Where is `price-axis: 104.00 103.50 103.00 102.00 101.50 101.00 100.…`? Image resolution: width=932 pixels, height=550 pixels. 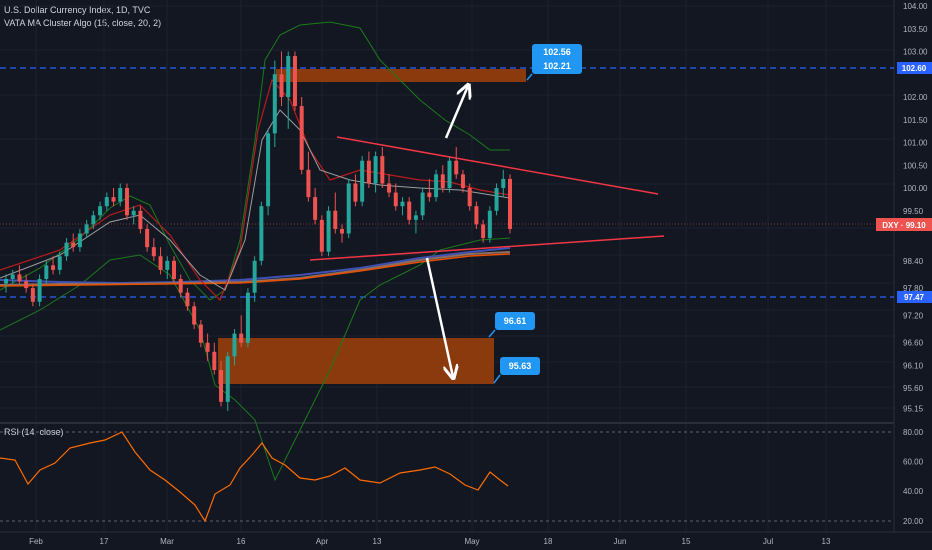 price-axis: 104.00 103.50 103.00 102.00 101.50 101.00 100.… is located at coordinates (915, 208).